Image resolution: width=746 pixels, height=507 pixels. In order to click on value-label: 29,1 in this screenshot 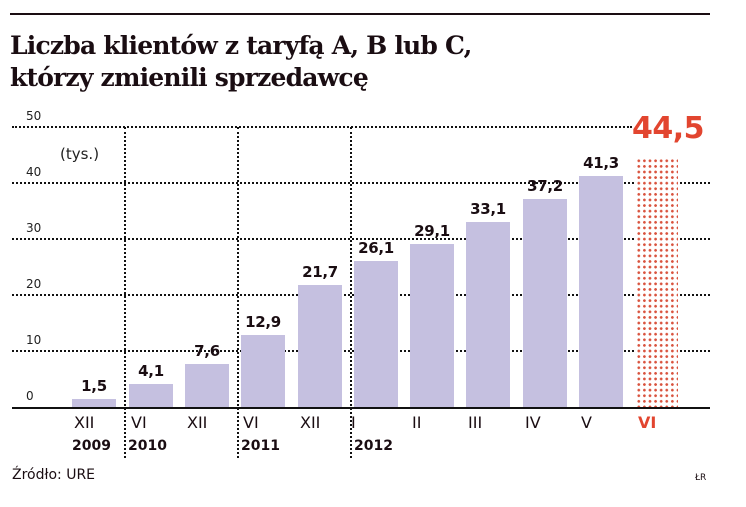, I will do `click(432, 231)`.